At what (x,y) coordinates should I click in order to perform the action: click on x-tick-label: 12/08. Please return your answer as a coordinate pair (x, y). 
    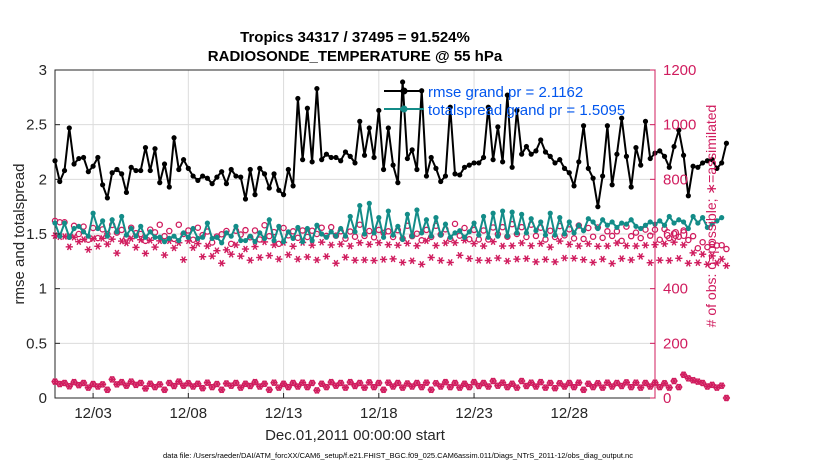
    Looking at the image, I should click on (189, 413).